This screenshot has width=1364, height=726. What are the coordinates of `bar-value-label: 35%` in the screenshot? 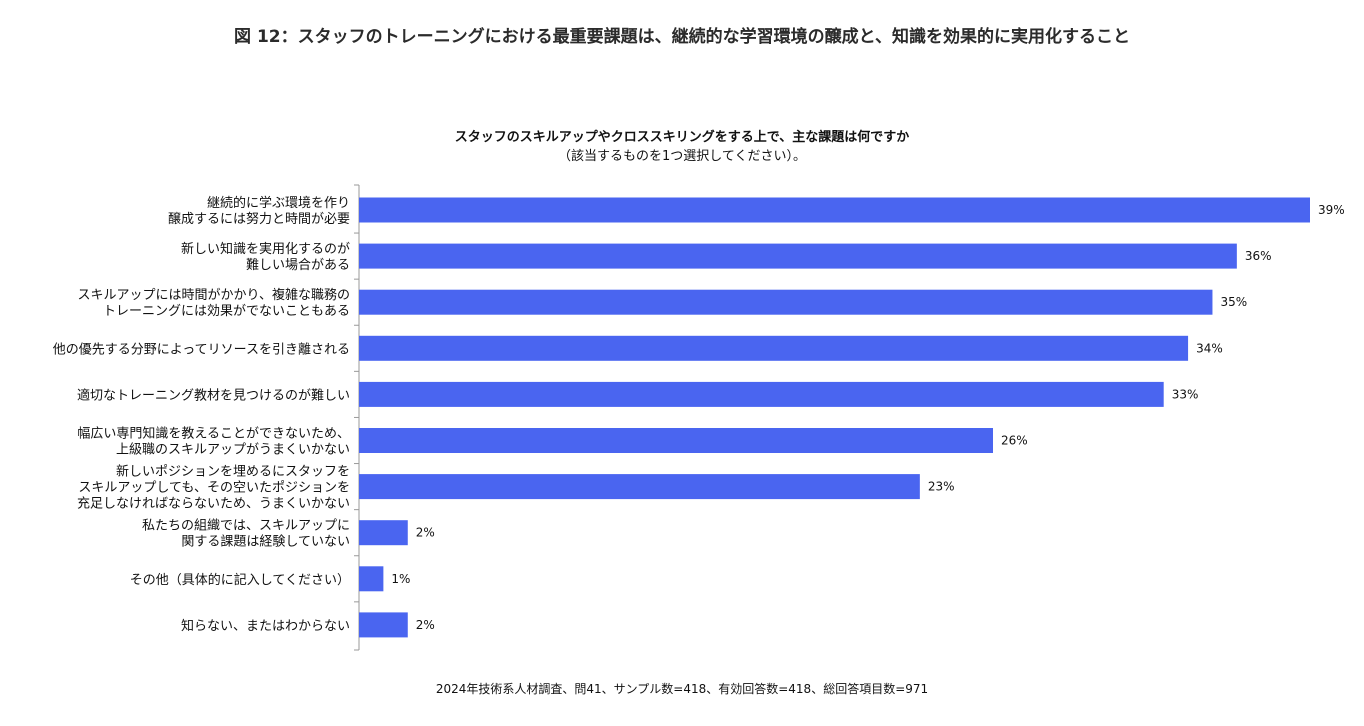 It's located at (1233, 302).